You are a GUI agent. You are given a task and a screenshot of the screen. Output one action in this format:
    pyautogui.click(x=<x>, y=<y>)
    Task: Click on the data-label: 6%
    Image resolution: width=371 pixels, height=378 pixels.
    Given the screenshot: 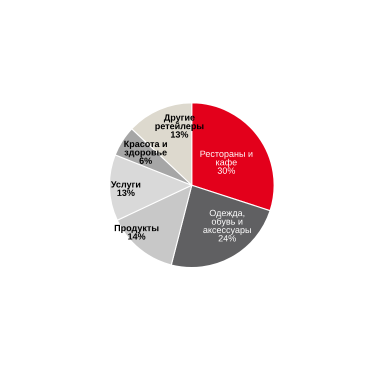 What is the action you would take?
    pyautogui.click(x=145, y=161)
    